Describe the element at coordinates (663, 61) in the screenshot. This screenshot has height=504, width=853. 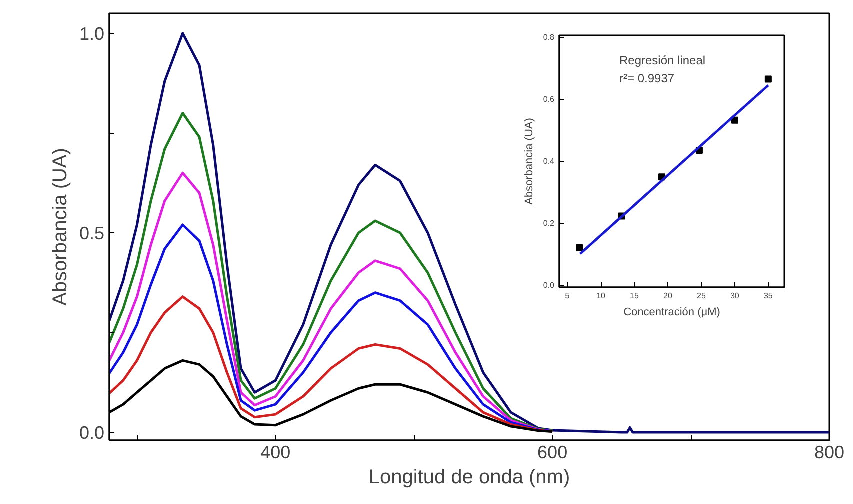
I see `annotation: Regresión lineal` at that location.